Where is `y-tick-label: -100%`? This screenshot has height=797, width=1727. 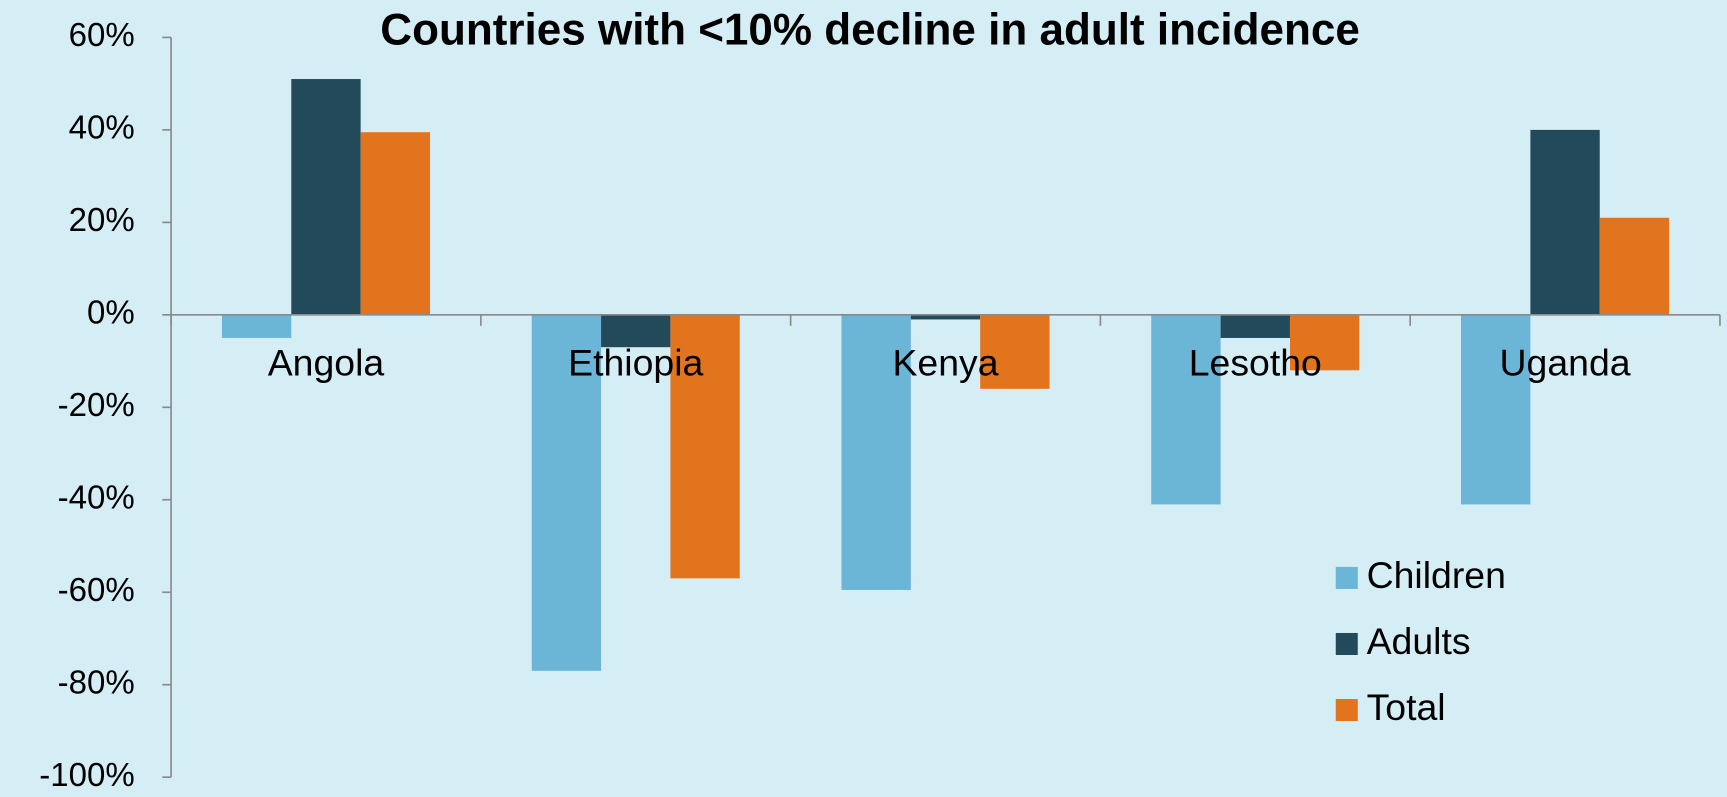
y-tick-label: -100% is located at coordinates (86, 774).